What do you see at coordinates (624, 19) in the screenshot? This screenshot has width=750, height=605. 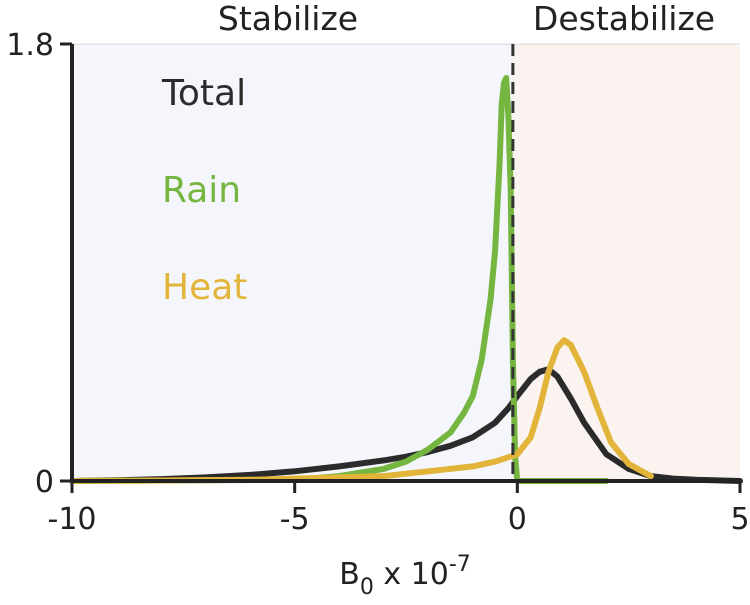 I see `region-label-destabilize: Destabilize` at bounding box center [624, 19].